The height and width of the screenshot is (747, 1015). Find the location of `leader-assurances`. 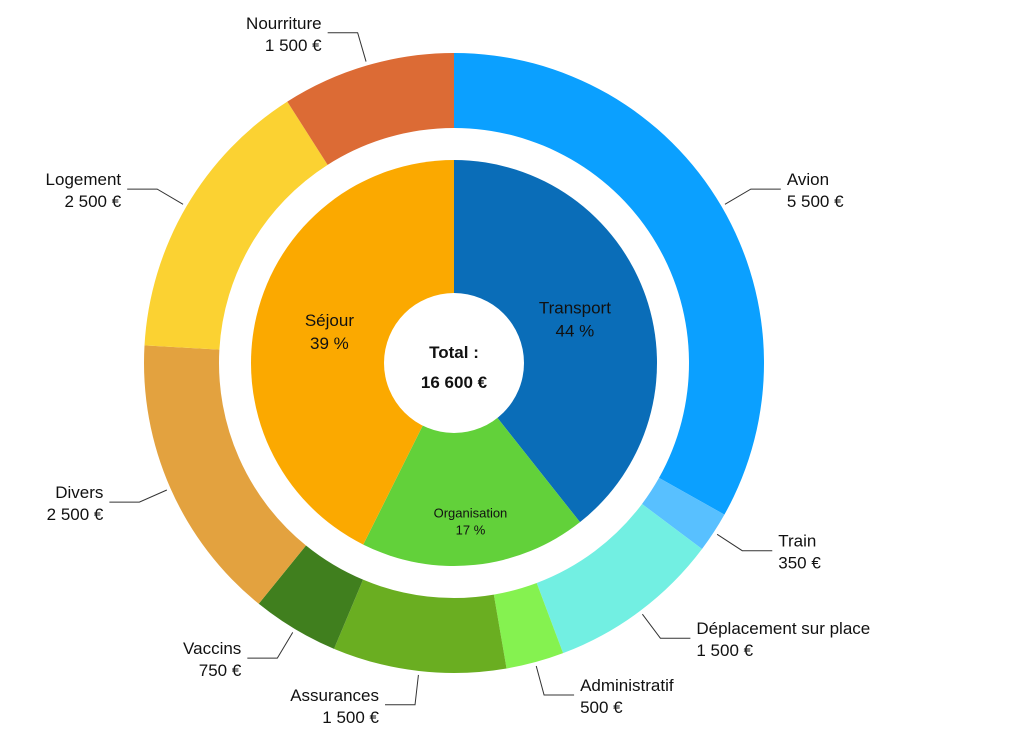

leader-assurances is located at coordinates (402, 690).